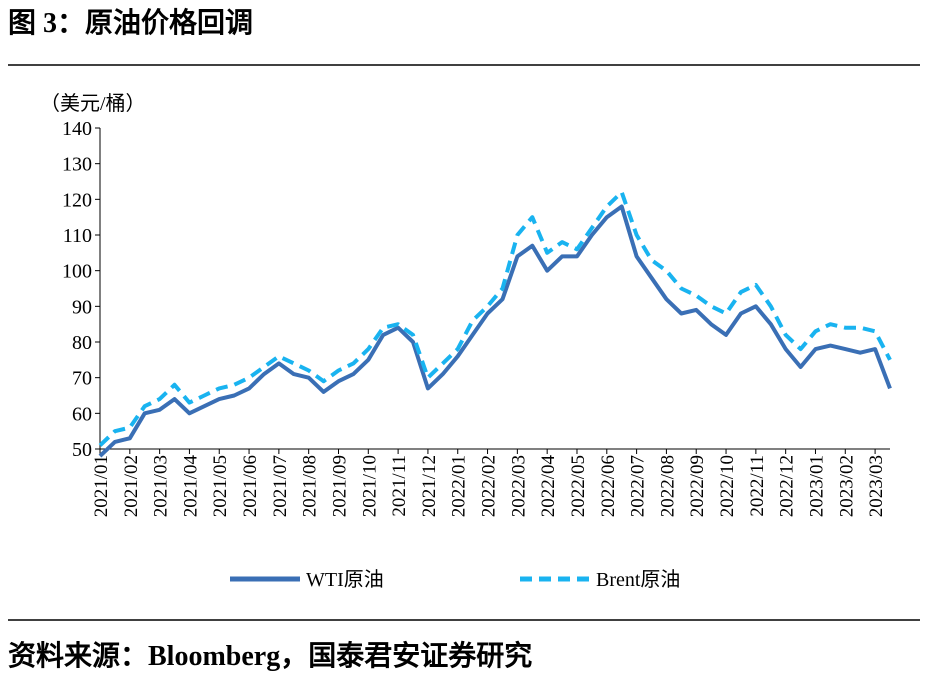 Image resolution: width=927 pixels, height=677 pixels. What do you see at coordinates (82, 414) in the screenshot?
I see `y-tick-label: 60` at bounding box center [82, 414].